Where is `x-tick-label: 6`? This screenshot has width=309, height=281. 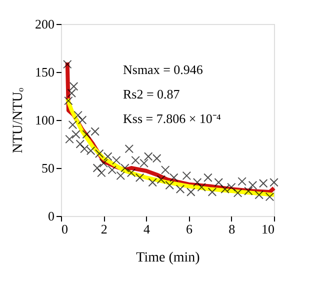 x-tick-label: 6 is located at coordinates (190, 229).